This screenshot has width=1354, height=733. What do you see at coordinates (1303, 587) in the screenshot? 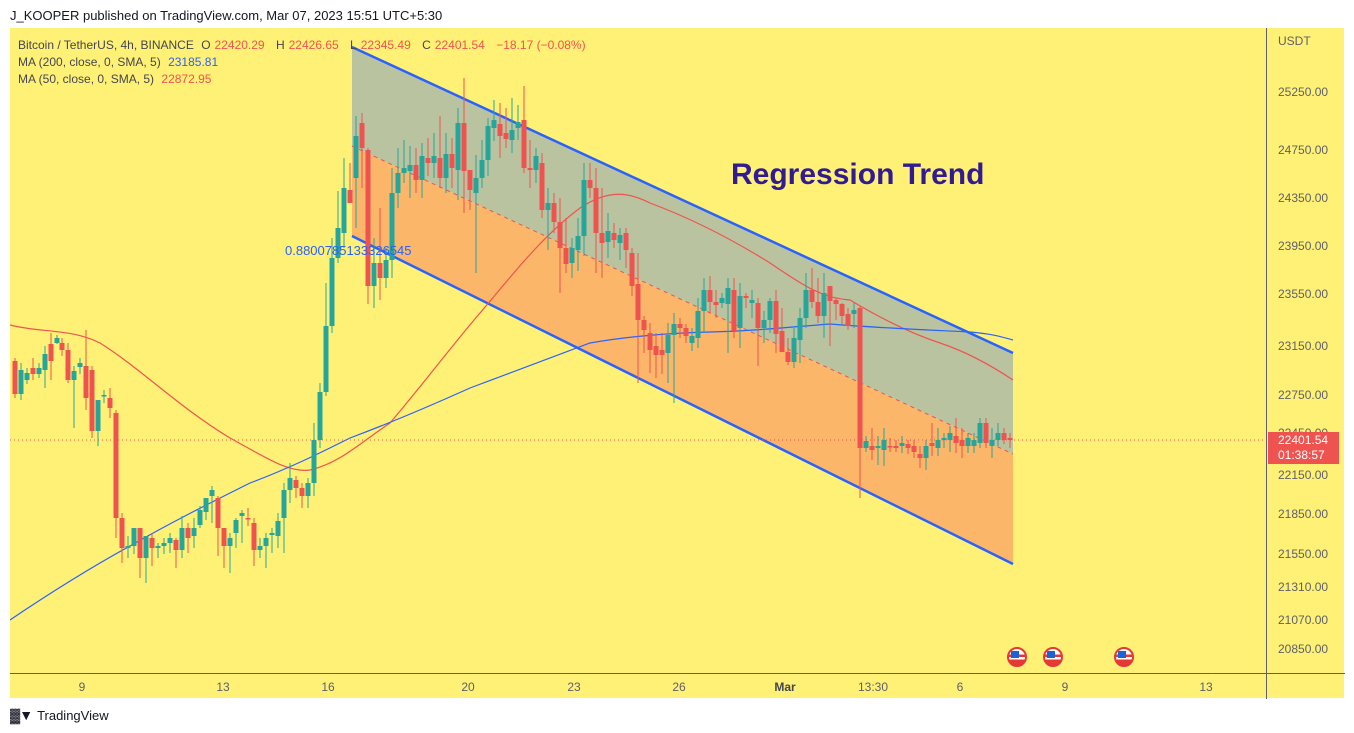
I see `price-tick: 21310.00` at bounding box center [1303, 587].